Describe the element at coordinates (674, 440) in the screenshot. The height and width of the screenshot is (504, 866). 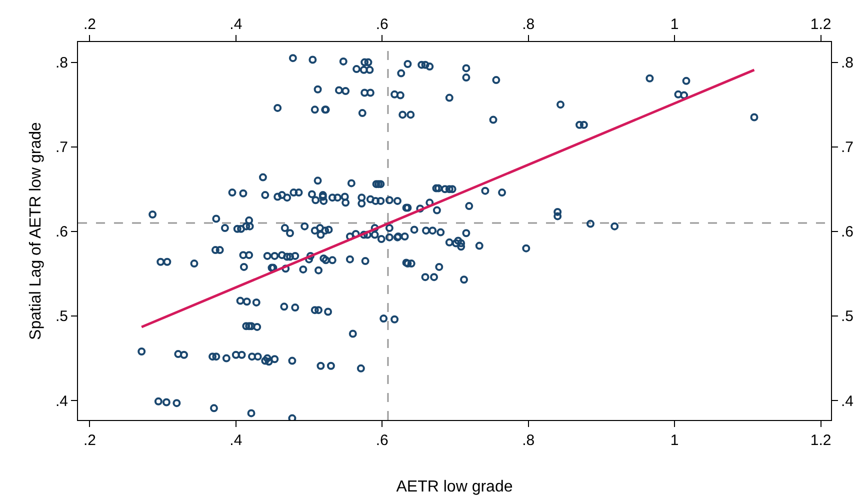
I see `x2-tick-label: 1` at that location.